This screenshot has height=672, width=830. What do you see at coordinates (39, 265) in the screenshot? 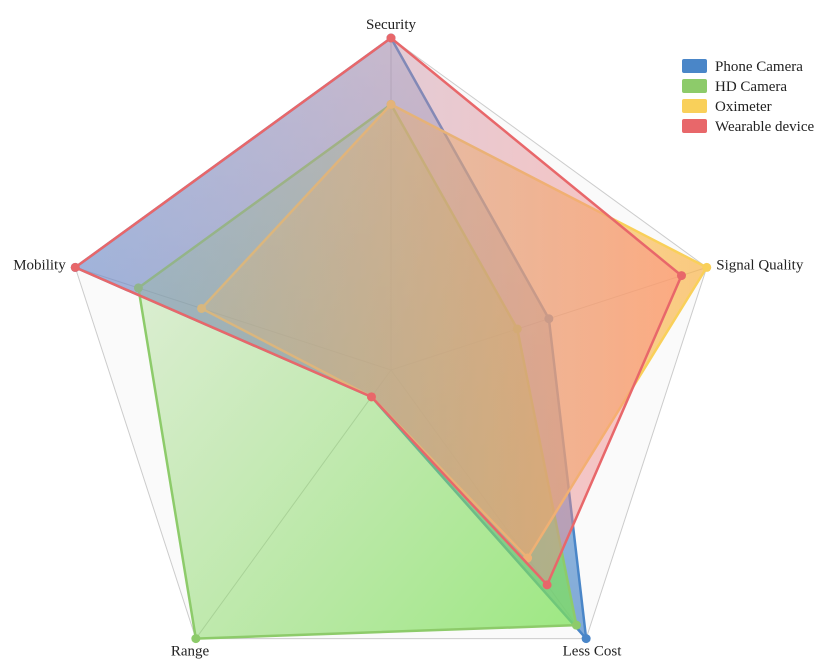
I see `axis-label: Mobility` at bounding box center [39, 265].